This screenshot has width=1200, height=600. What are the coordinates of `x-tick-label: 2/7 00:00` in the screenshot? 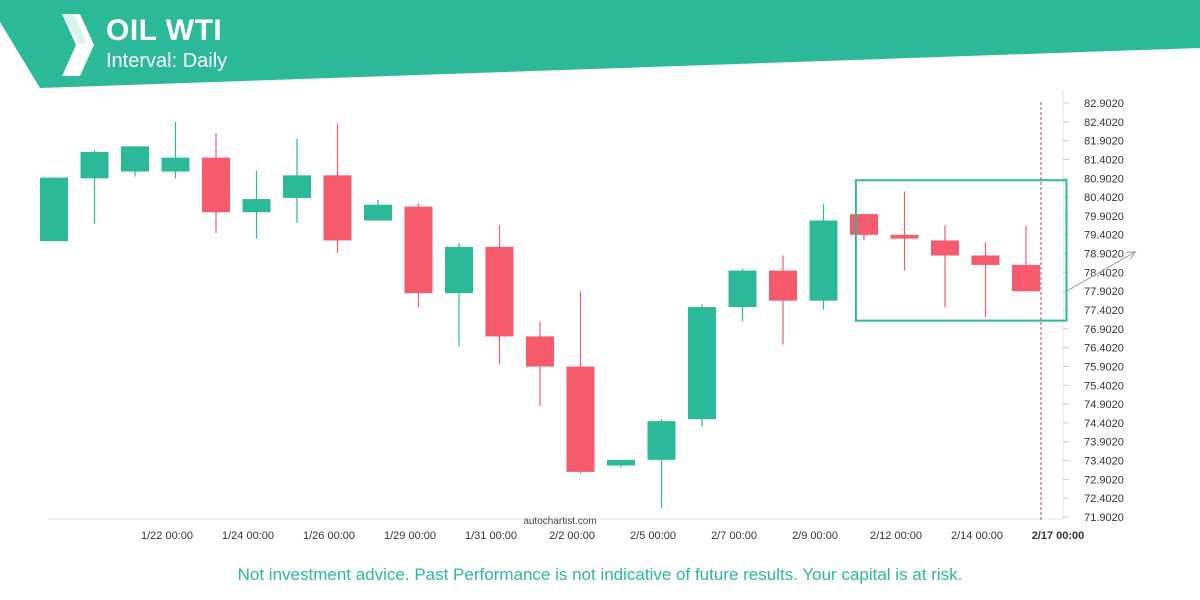 It's located at (734, 536).